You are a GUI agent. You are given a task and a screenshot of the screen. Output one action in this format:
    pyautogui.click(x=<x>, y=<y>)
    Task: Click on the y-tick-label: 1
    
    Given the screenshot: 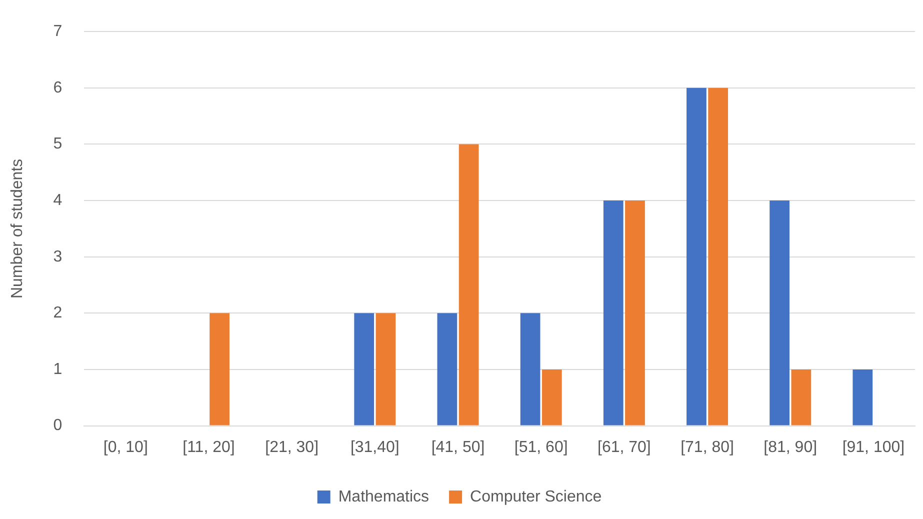 What is the action you would take?
    pyautogui.click(x=57, y=369)
    